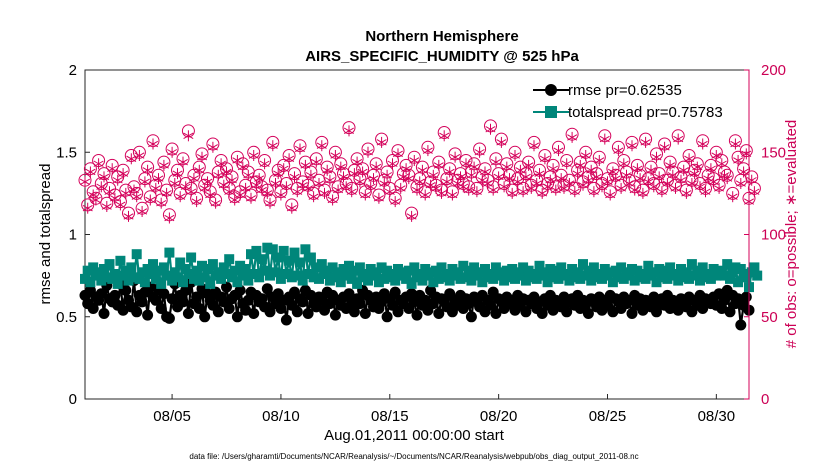 The height and width of the screenshot is (470, 830). Describe the element at coordinates (773, 70) in the screenshot. I see `y-right-tick-label: 200` at that location.